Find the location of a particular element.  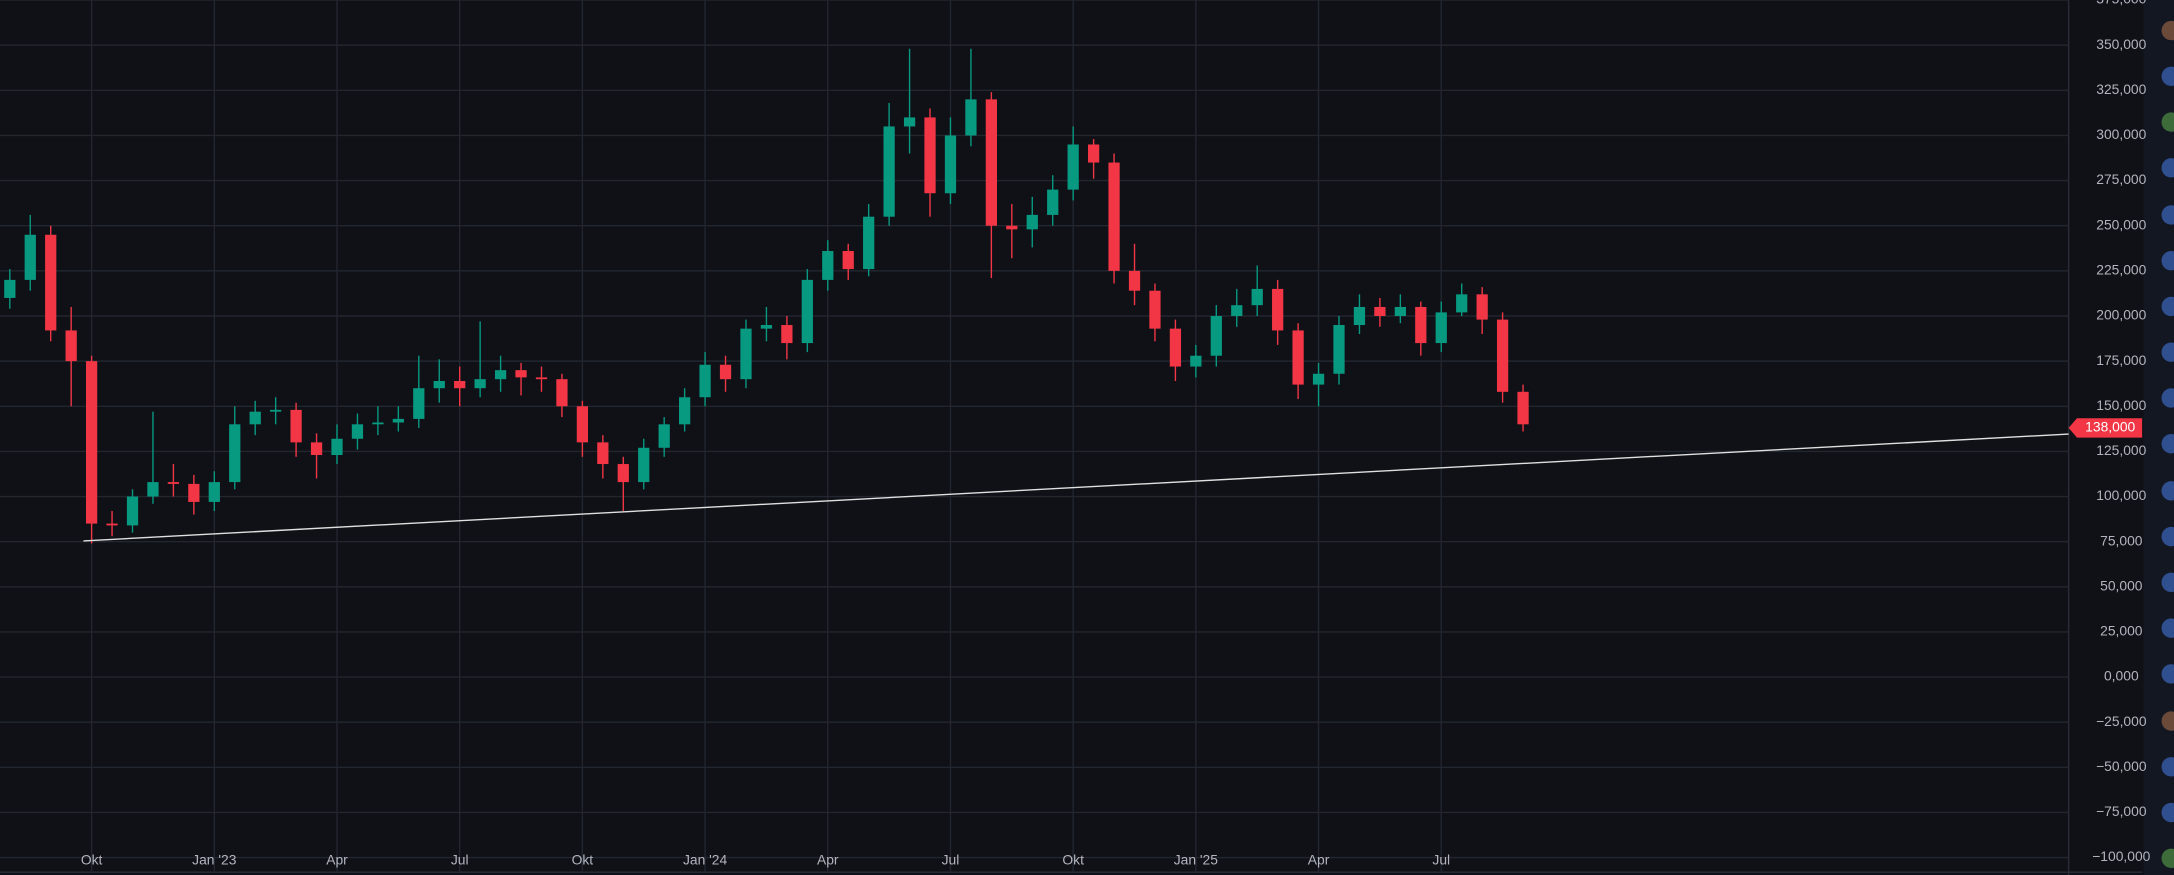

x-tick-label: Apr is located at coordinates (828, 860).